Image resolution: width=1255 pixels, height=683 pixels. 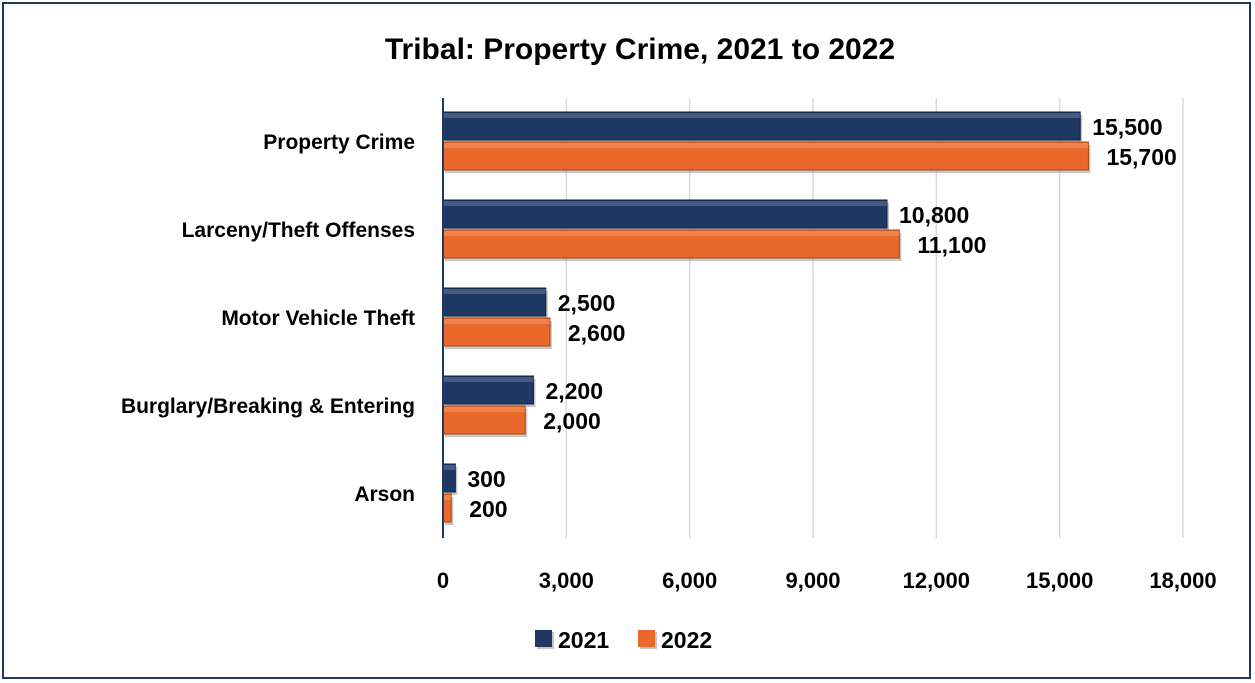 I want to click on data-label: 300, so click(x=486, y=479).